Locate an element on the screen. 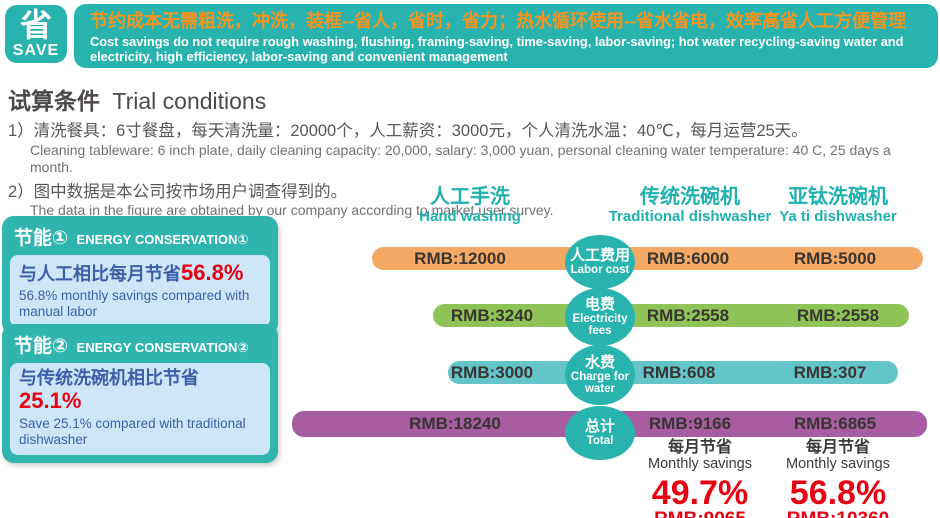 The height and width of the screenshot is (518, 940). labor-cost-badge: 人工费用 Labor cost is located at coordinates (600, 262).